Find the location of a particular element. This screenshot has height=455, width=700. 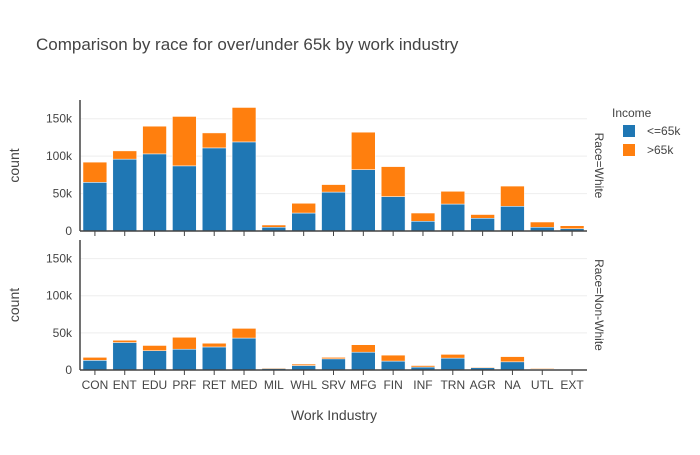

x-tick-label: EXT is located at coordinates (572, 385).